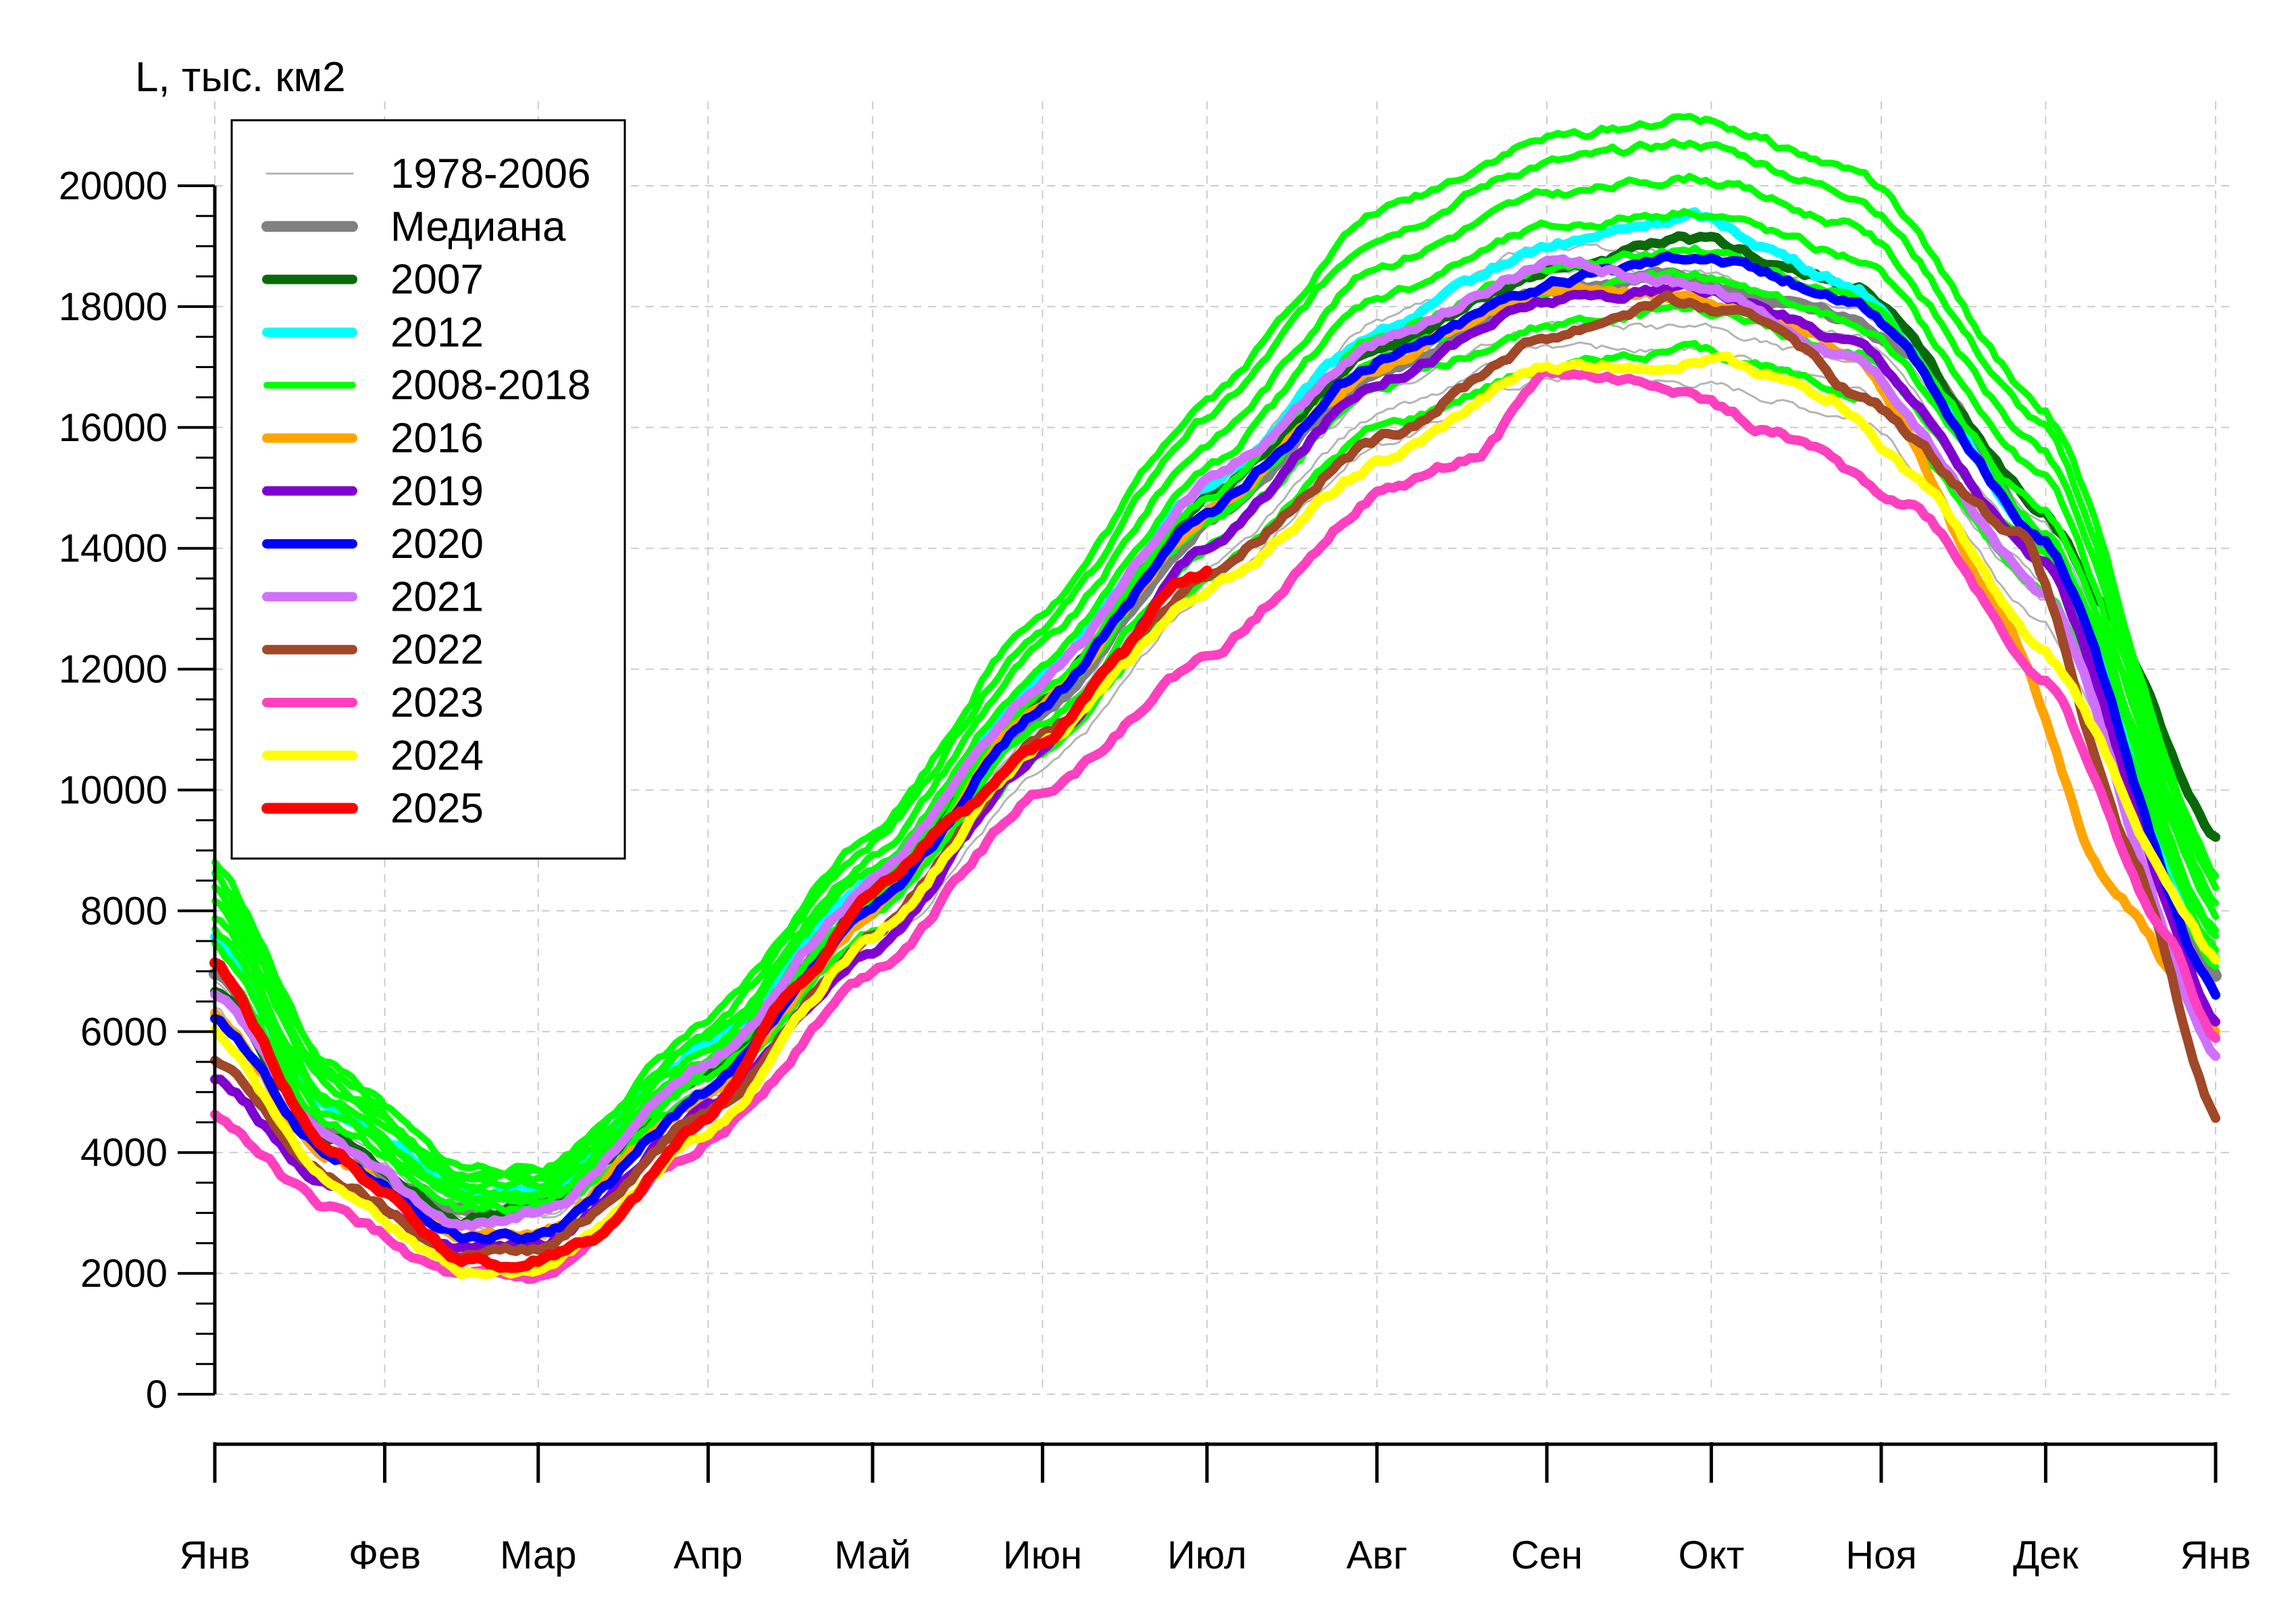 Image resolution: width=2296 pixels, height=1607 pixels. What do you see at coordinates (437, 755) in the screenshot?
I see `legend-label: 2024` at bounding box center [437, 755].